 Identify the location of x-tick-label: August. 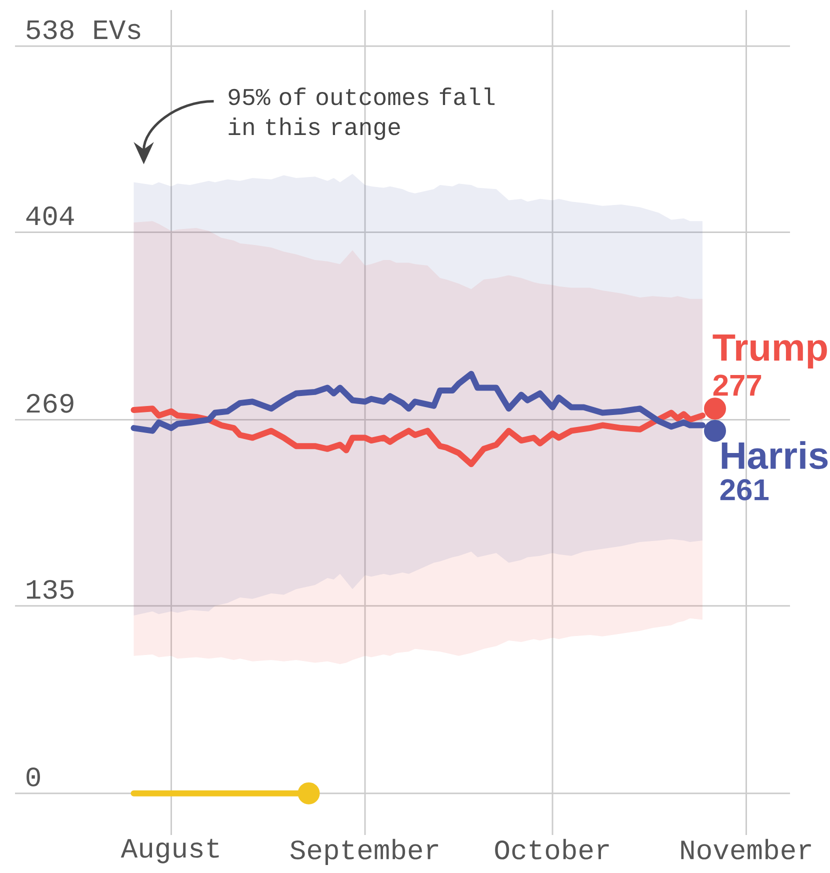
(169, 851).